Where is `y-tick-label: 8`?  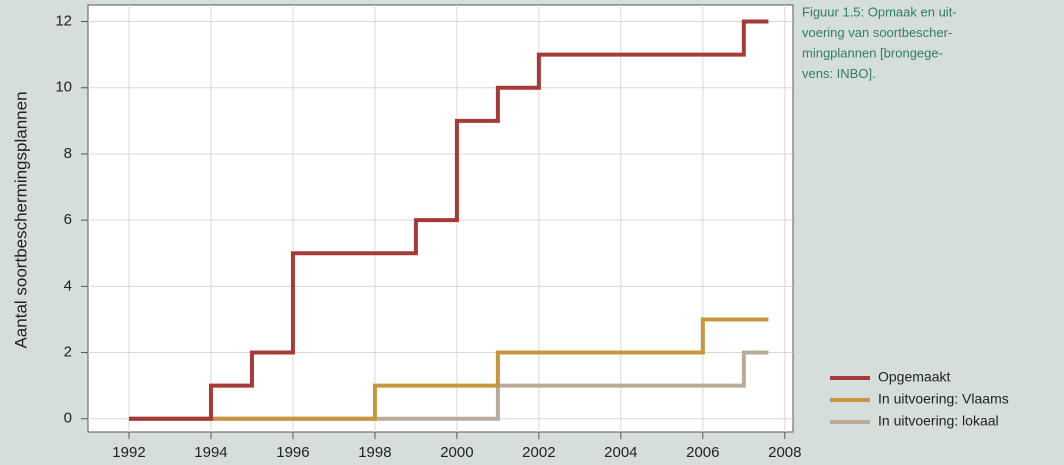
y-tick-label: 8 is located at coordinates (68, 153).